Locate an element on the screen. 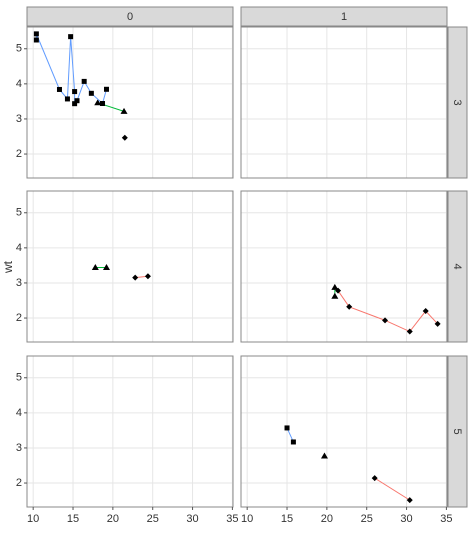 This screenshot has width=474, height=535. strip-label: 5 is located at coordinates (457, 431).